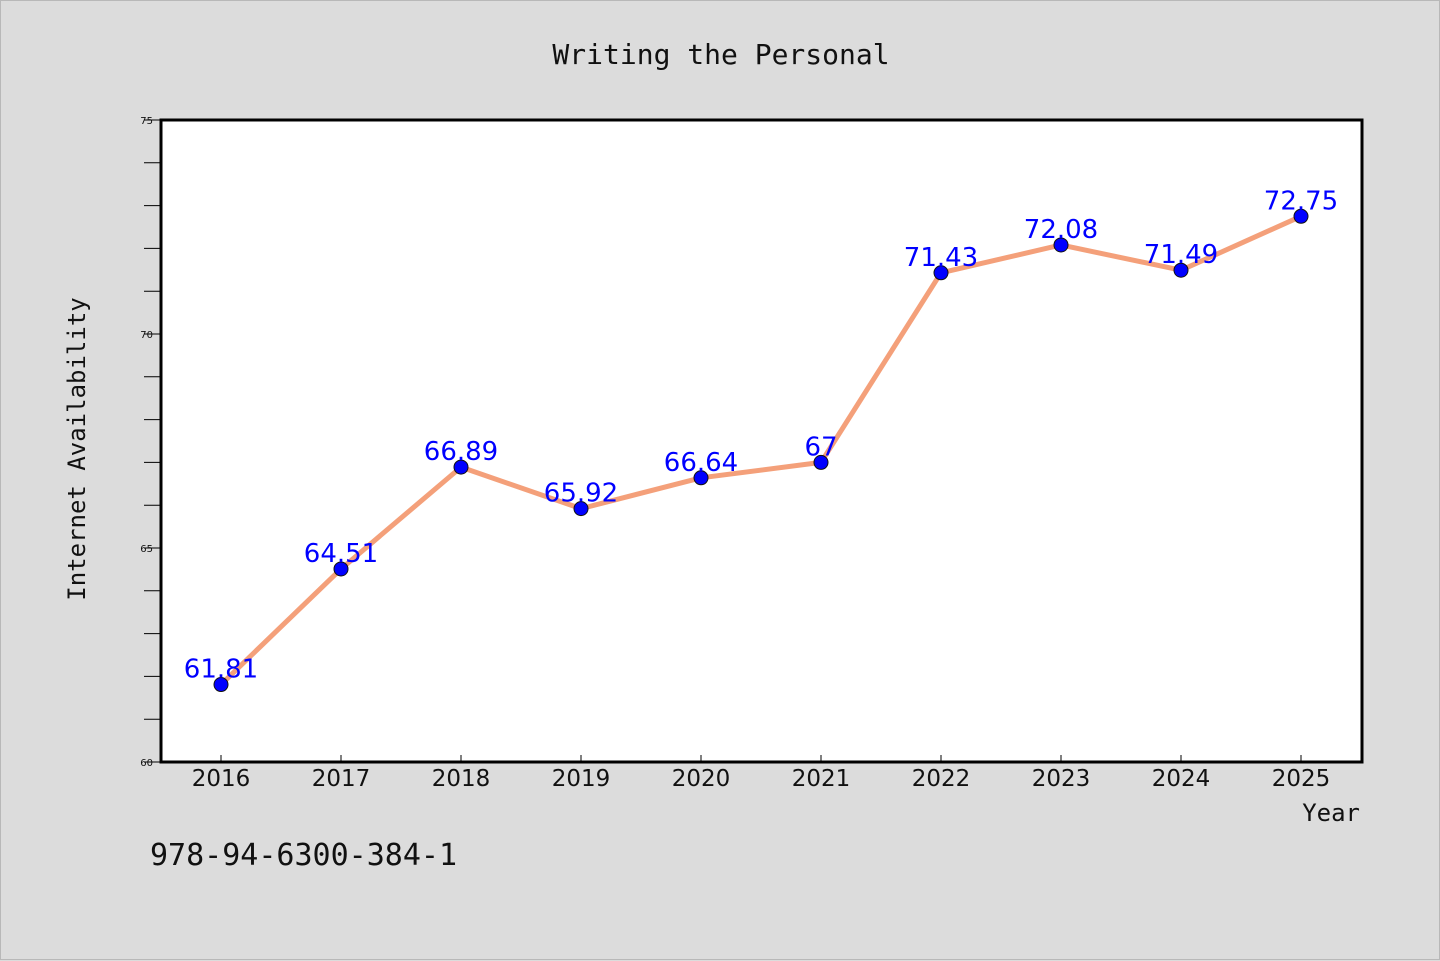 This screenshot has height=961, width=1440. I want to click on x-tick-label: 2021, so click(821, 779).